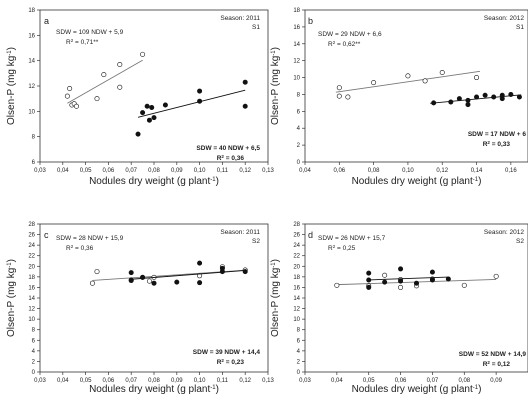 The height and width of the screenshot is (404, 528). Describe the element at coordinates (223, 171) in the screenshot. I see `x-tick-label: 0,11` at that location.